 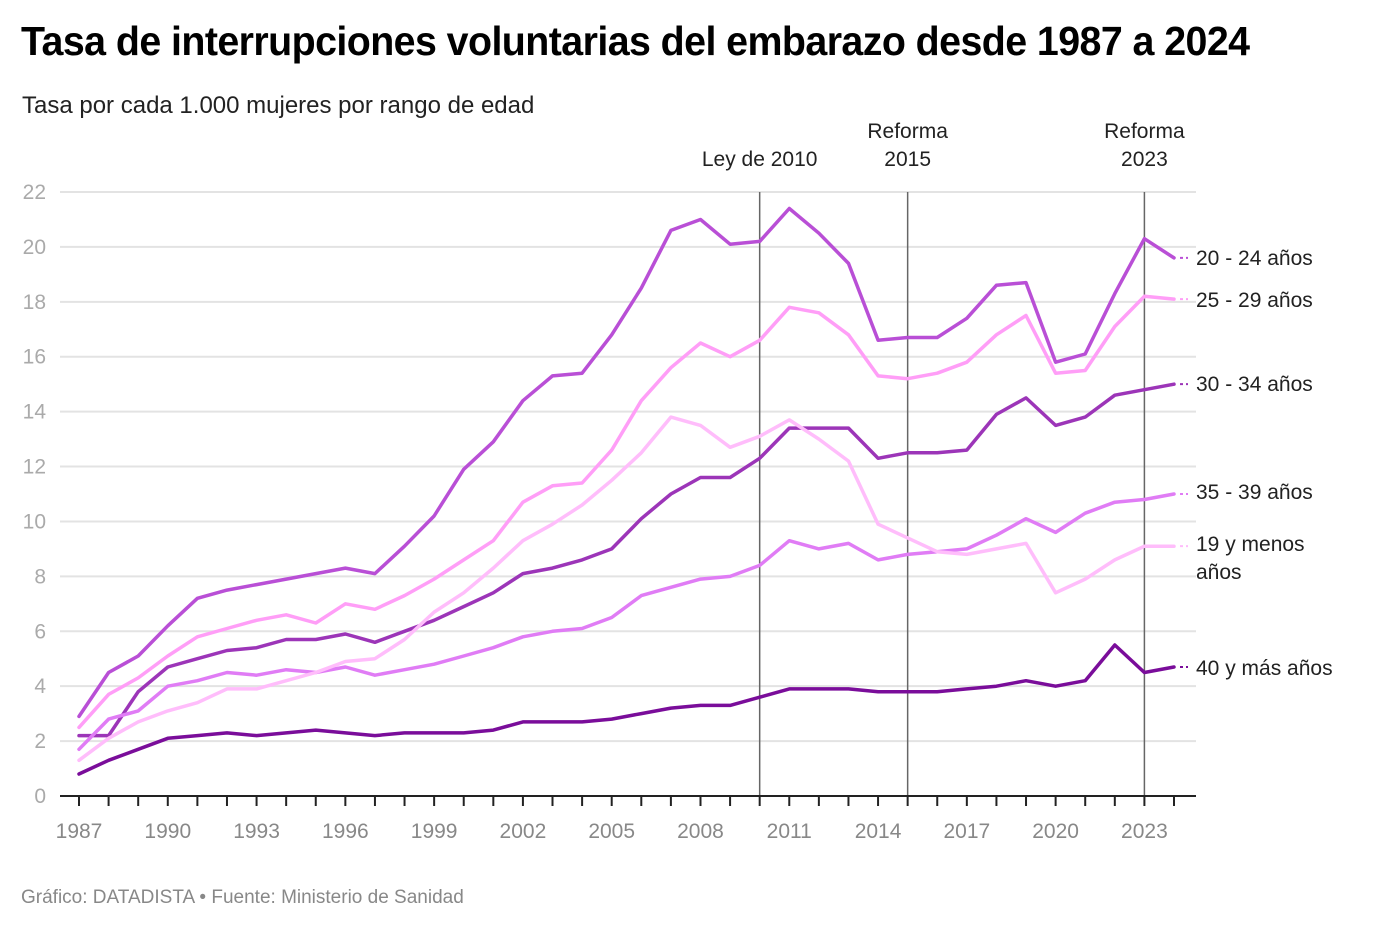 I want to click on x-tick-label: 2005, so click(x=611, y=831).